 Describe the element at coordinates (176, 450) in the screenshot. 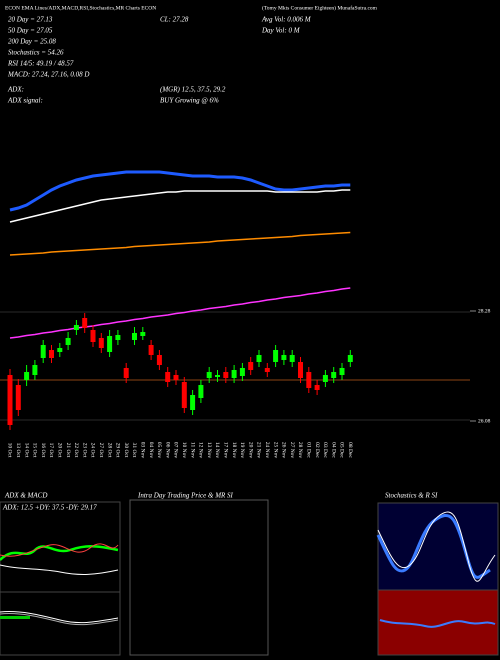

I see `x-tick-label: 07 Nov` at that location.